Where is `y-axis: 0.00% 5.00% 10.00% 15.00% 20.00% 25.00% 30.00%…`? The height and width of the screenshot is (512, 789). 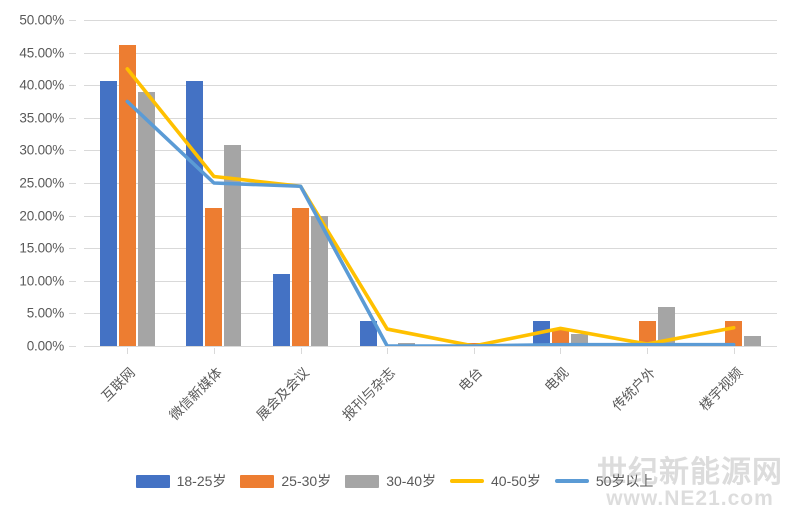
y-axis: 0.00% 5.00% 10.00% 15.00% 20.00% 25.00% 30.00%… is located at coordinates (38, 180).